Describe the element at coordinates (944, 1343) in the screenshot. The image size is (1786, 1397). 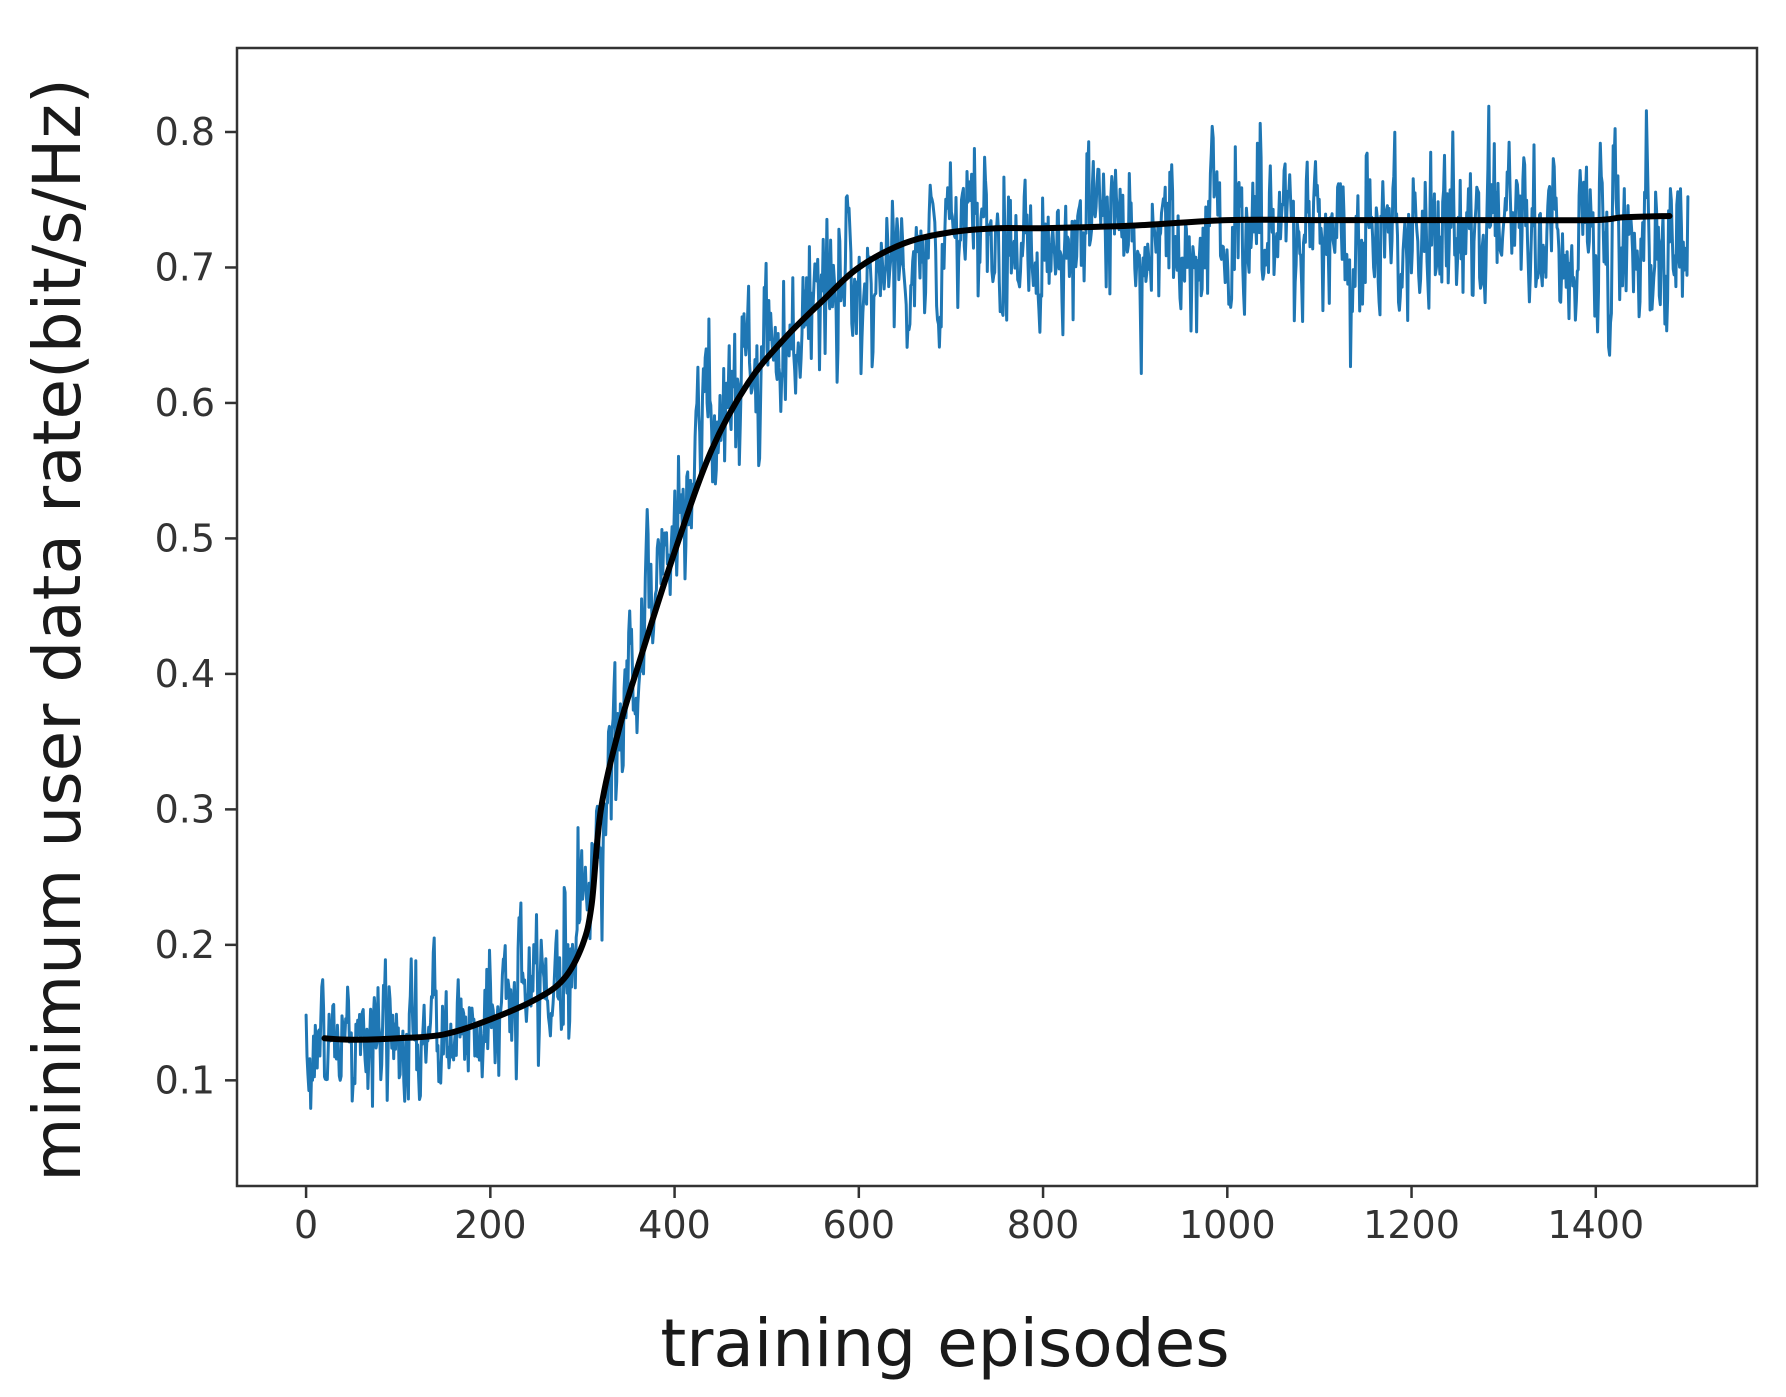
I see `x-axis-title: training episodes` at that location.